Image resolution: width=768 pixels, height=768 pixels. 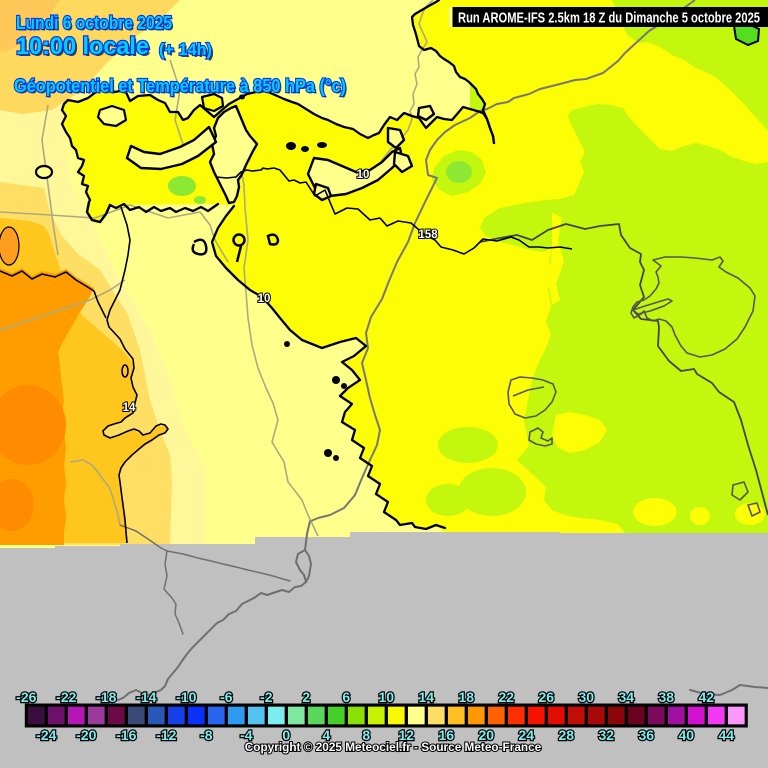 What do you see at coordinates (106, 697) in the screenshot?
I see `svg-text: -18` at bounding box center [106, 697].